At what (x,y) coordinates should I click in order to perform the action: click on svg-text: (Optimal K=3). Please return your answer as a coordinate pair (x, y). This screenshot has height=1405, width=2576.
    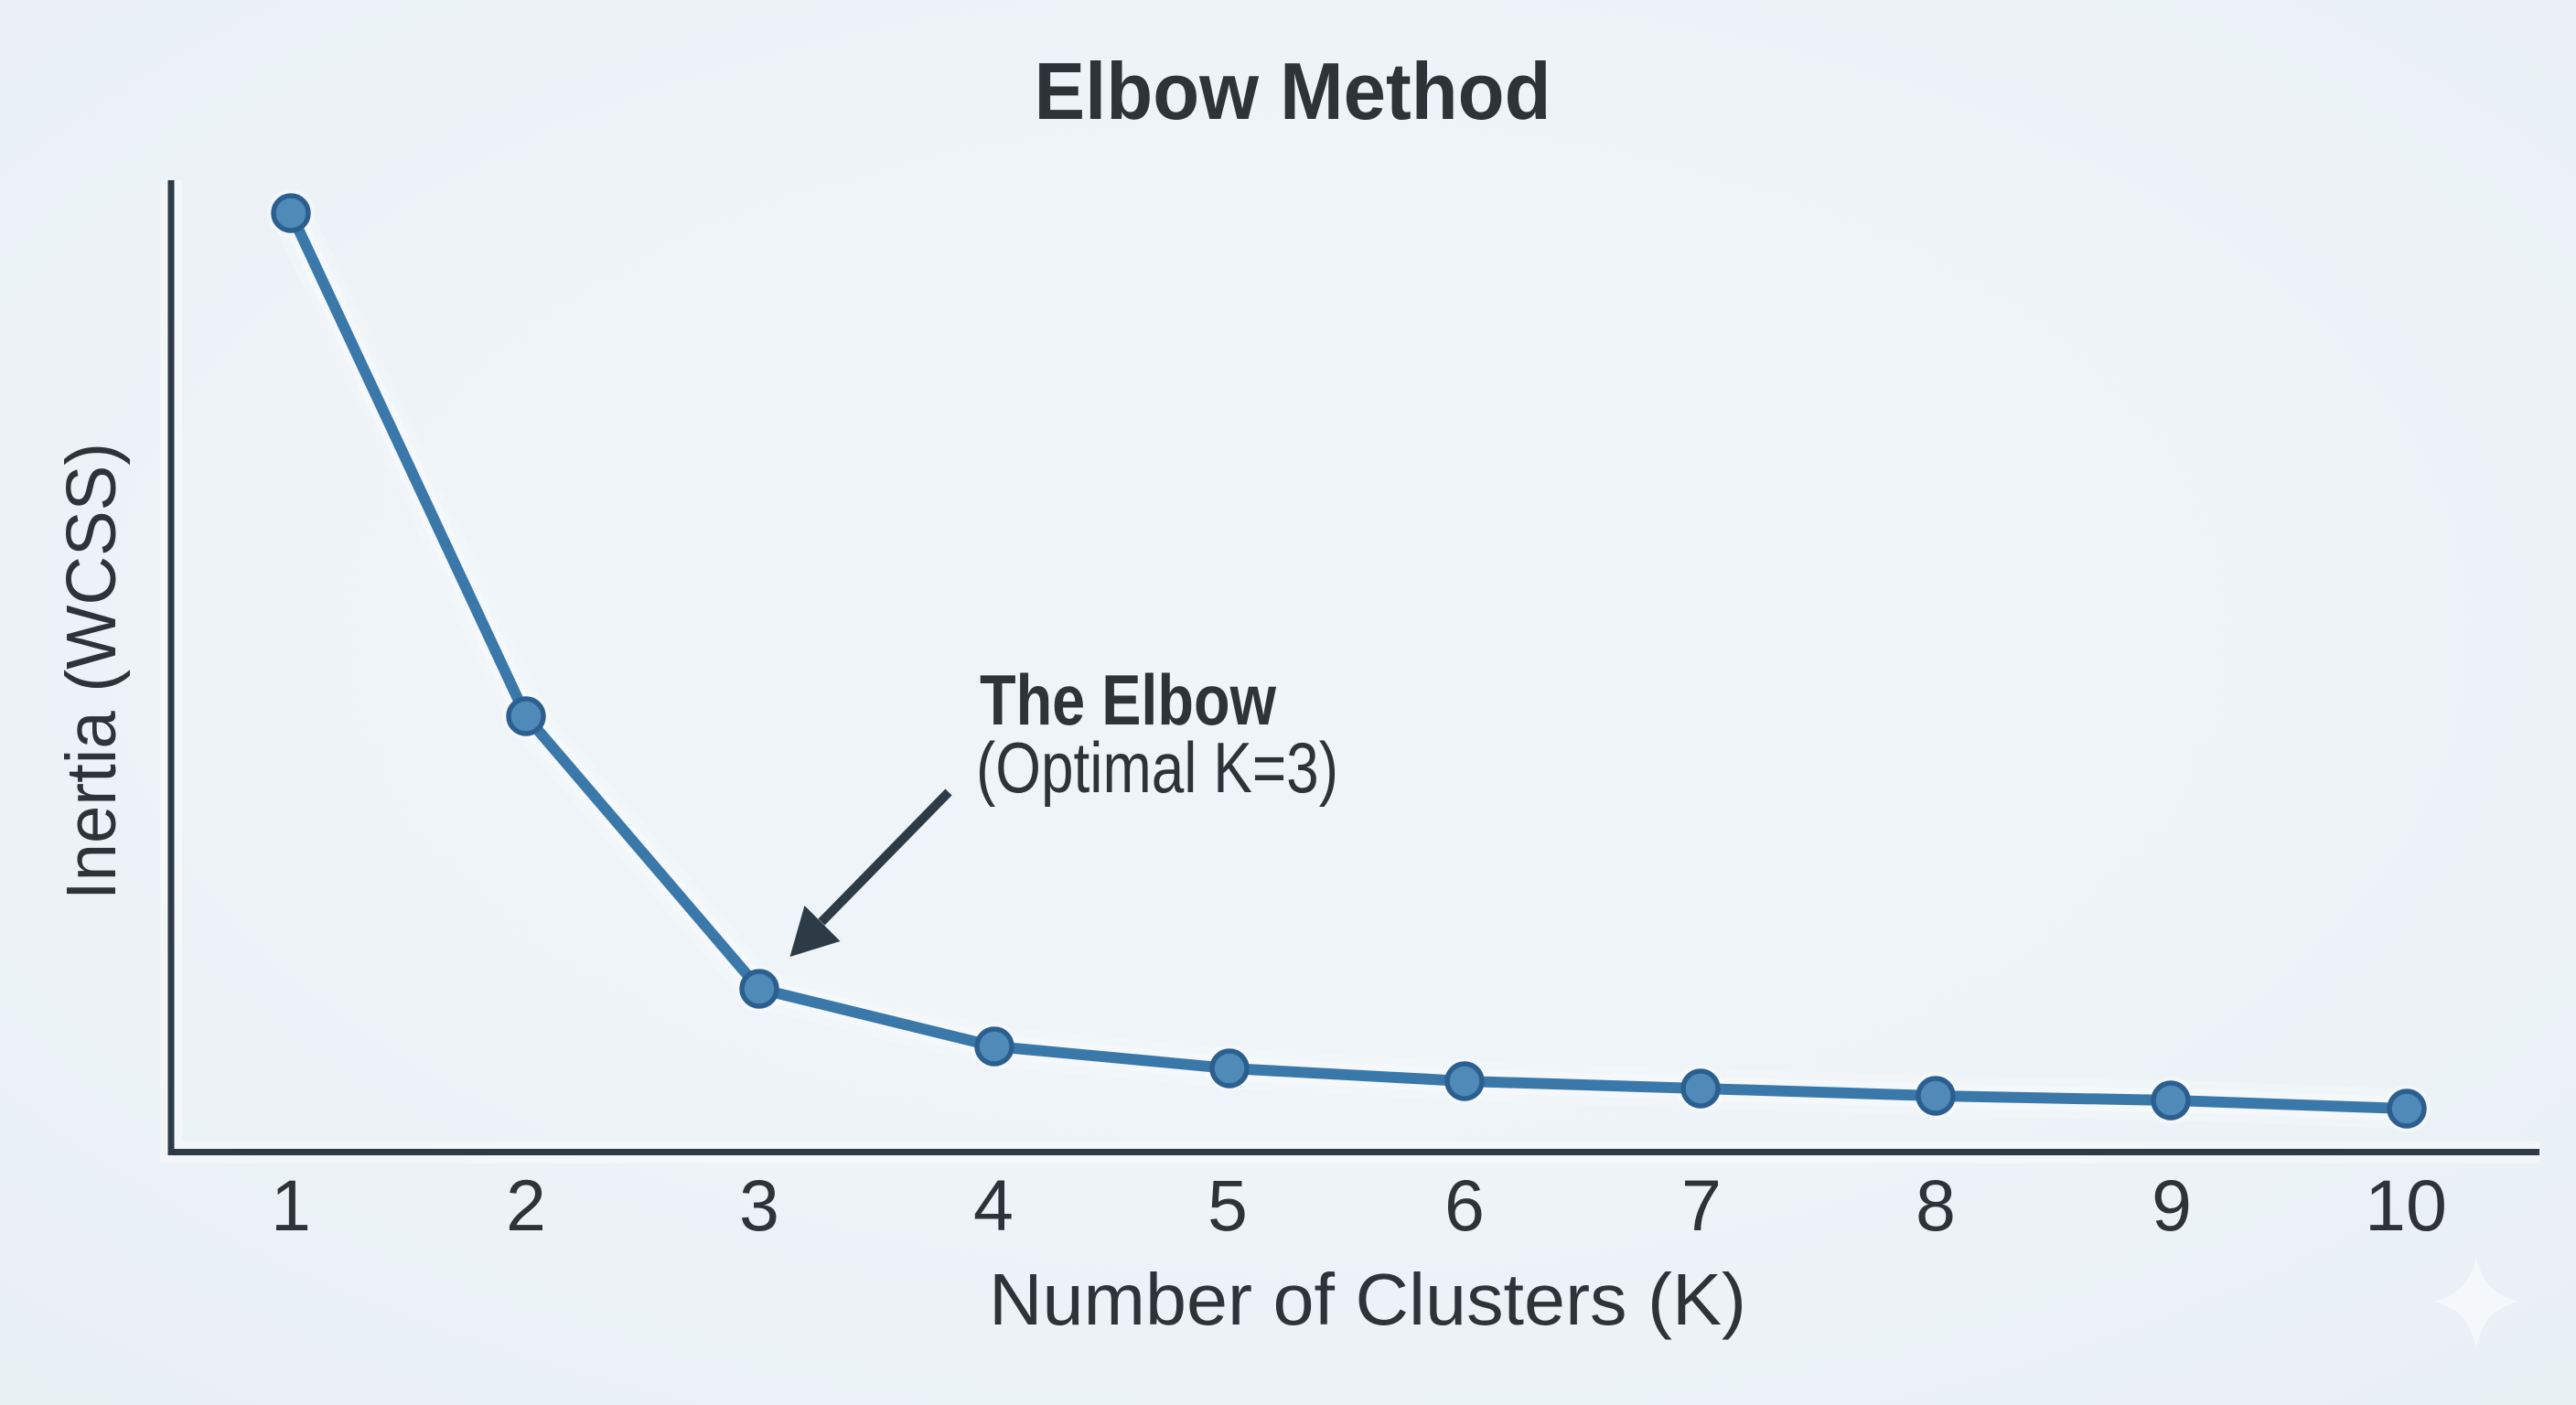
    Looking at the image, I should click on (1157, 767).